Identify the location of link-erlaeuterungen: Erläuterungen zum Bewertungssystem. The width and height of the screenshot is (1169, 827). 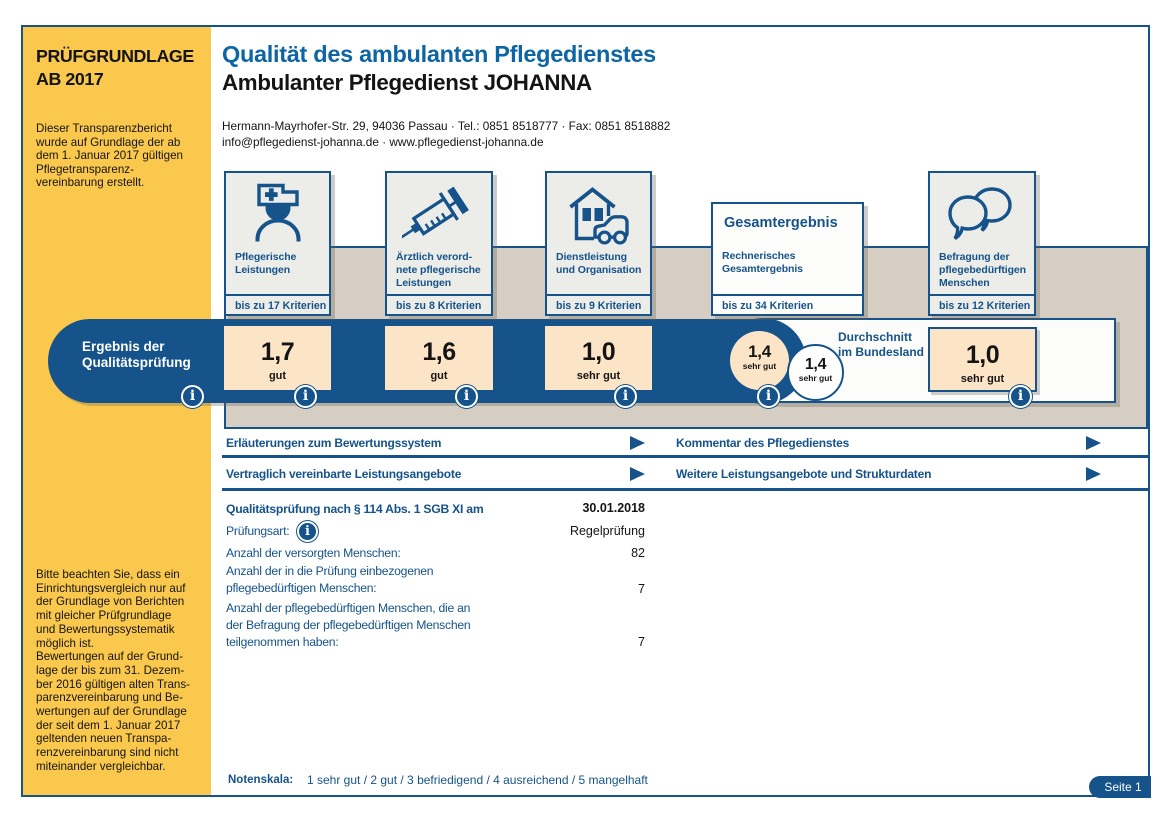
(334, 443).